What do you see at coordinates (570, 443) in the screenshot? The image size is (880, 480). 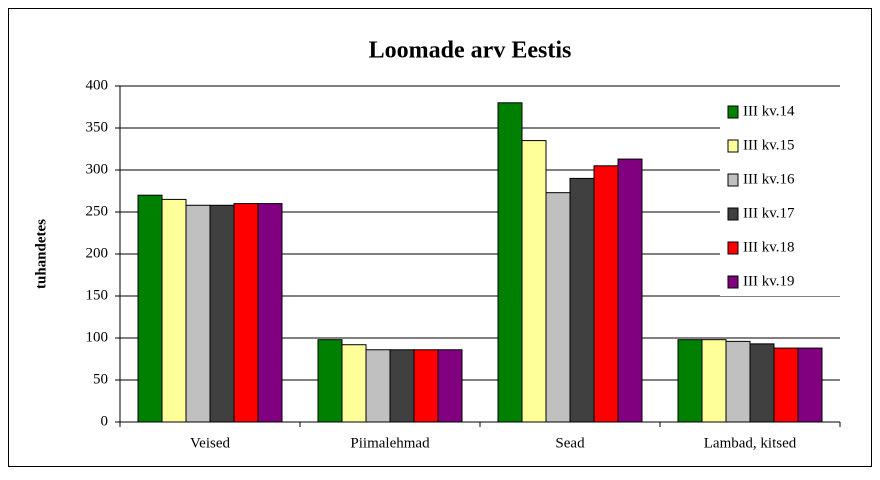 I see `x-tick-label: Sead` at bounding box center [570, 443].